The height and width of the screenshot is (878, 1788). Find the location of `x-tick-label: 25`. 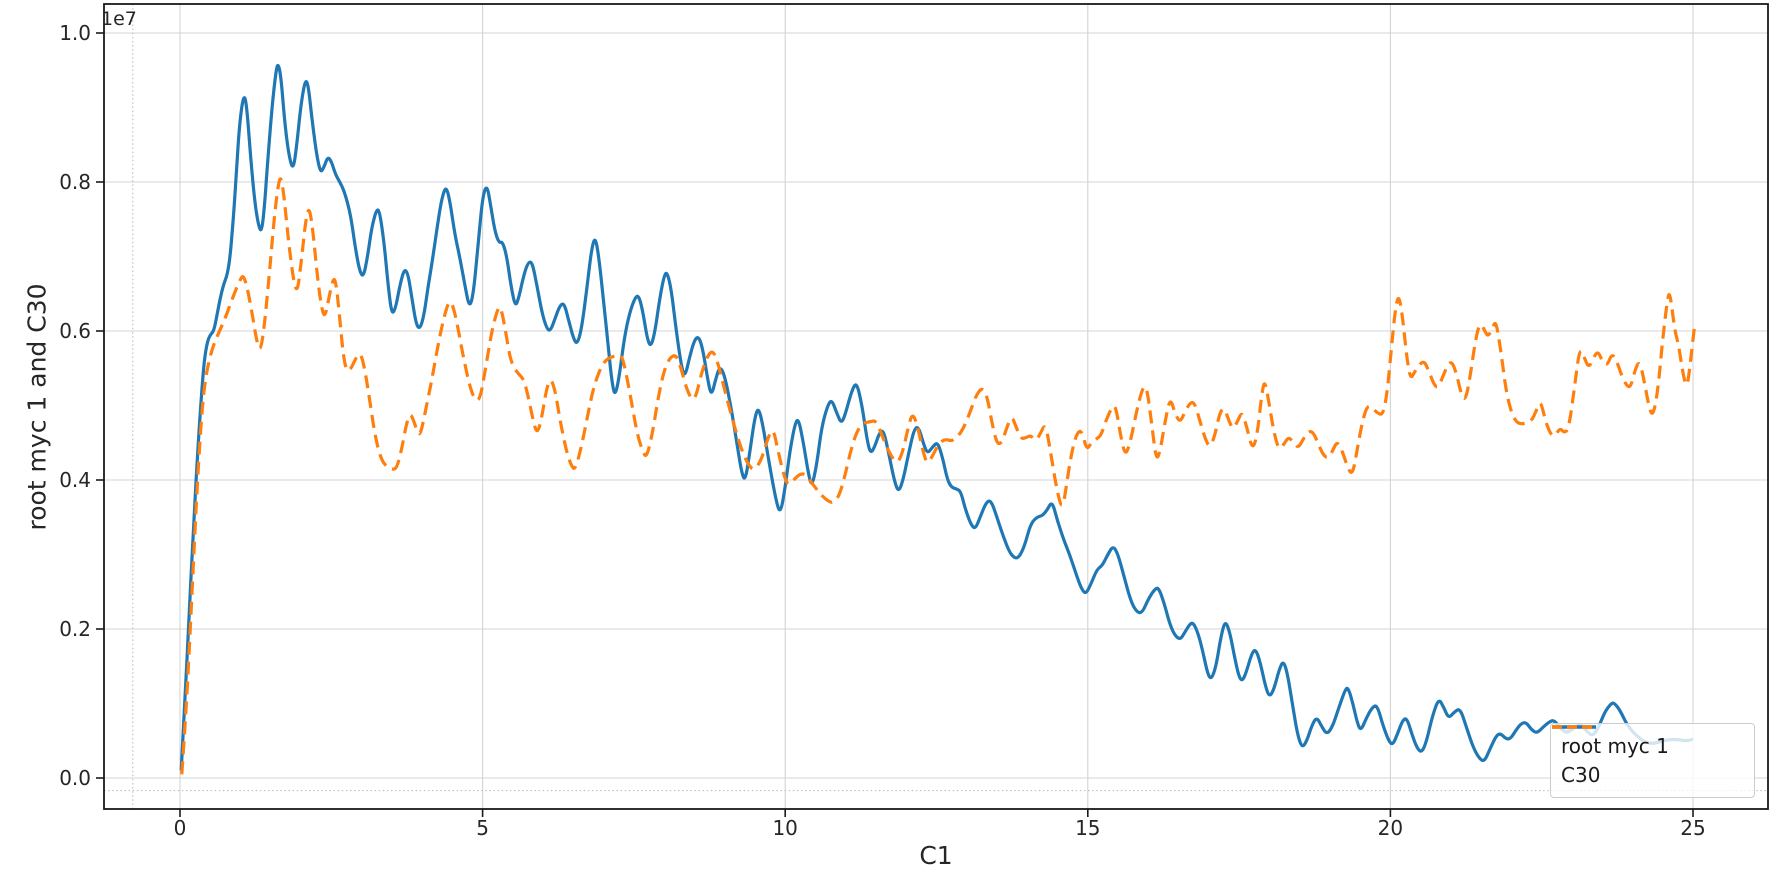

x-tick-label: 25 is located at coordinates (1693, 828).